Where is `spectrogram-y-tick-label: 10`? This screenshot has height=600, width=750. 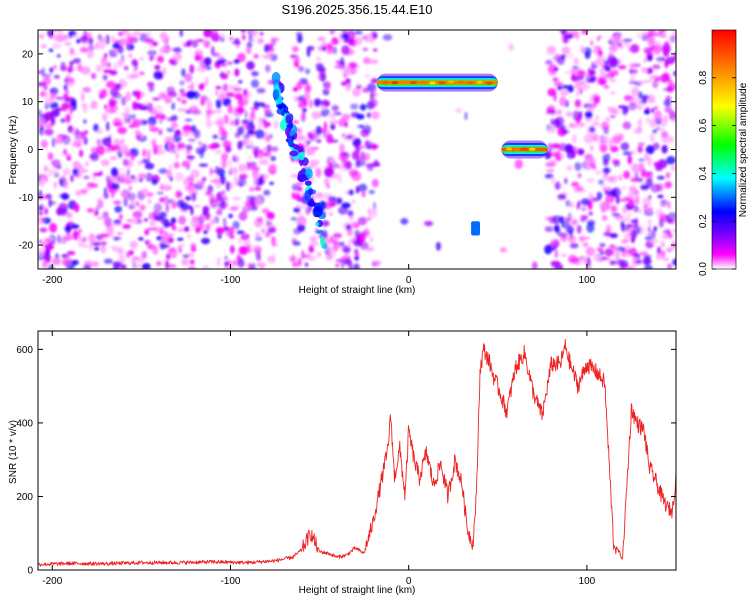
spectrogram-y-tick-label: 10 is located at coordinates (28, 102).